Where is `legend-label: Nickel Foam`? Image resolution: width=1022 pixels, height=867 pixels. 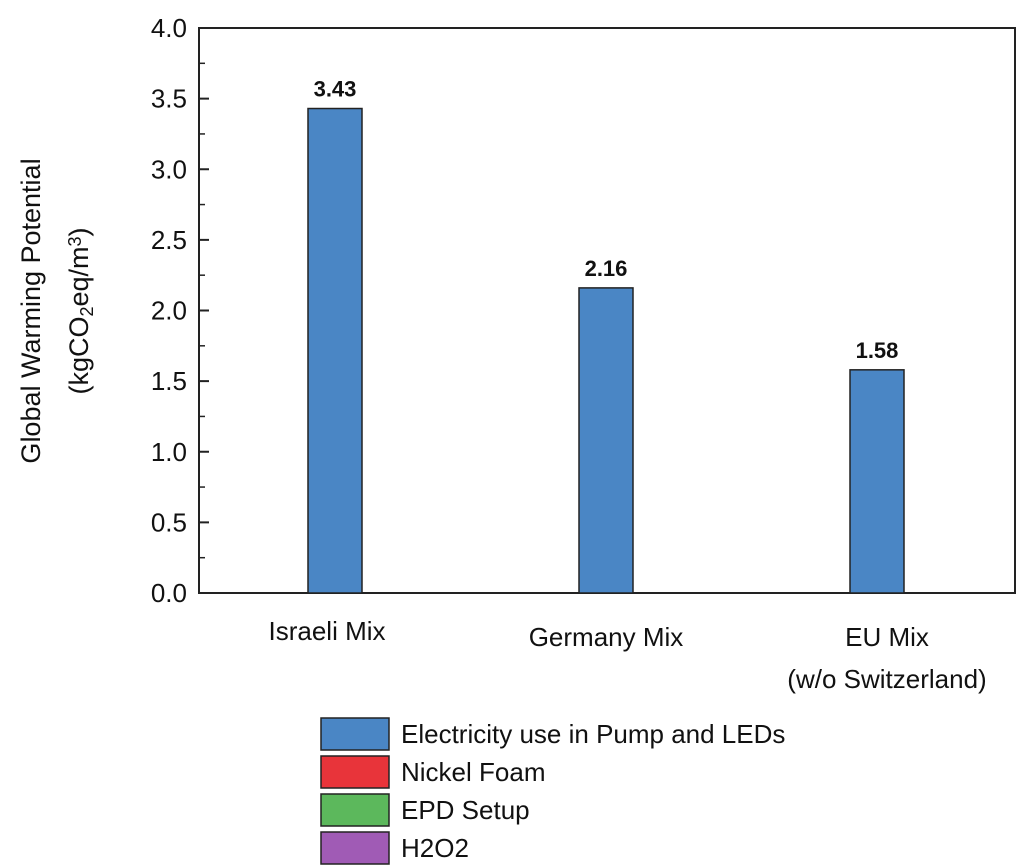 legend-label: Nickel Foam is located at coordinates (473, 772).